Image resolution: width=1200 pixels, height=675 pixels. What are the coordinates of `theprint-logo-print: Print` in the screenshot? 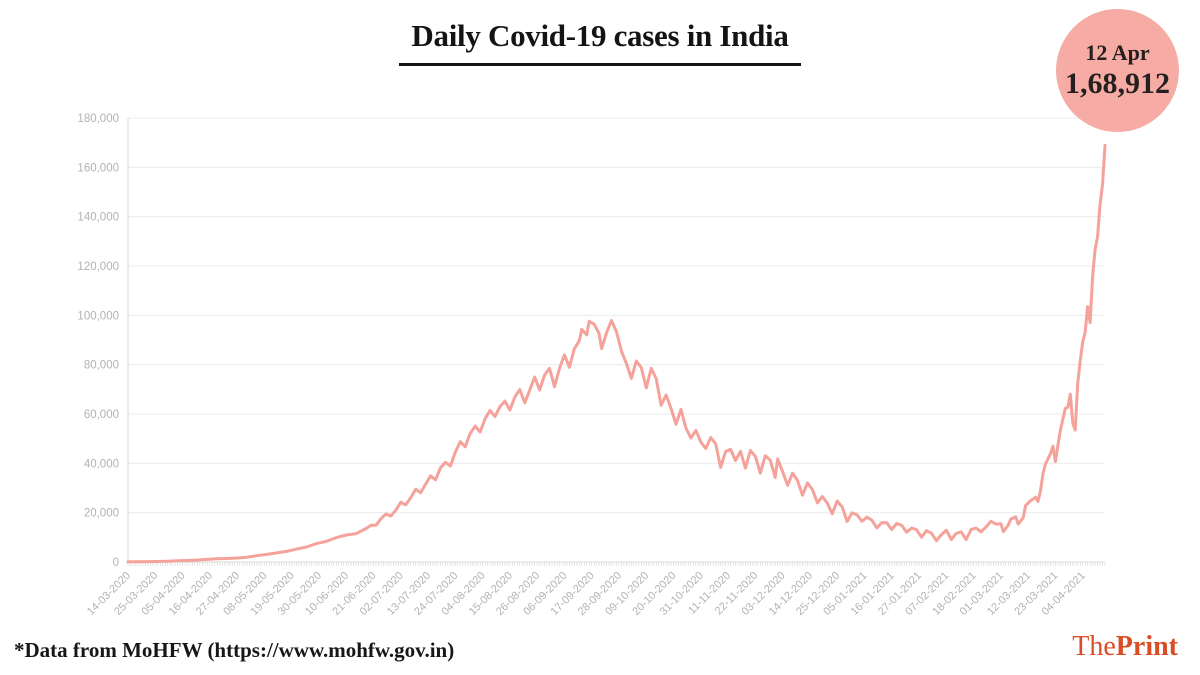 It's located at (1146, 646).